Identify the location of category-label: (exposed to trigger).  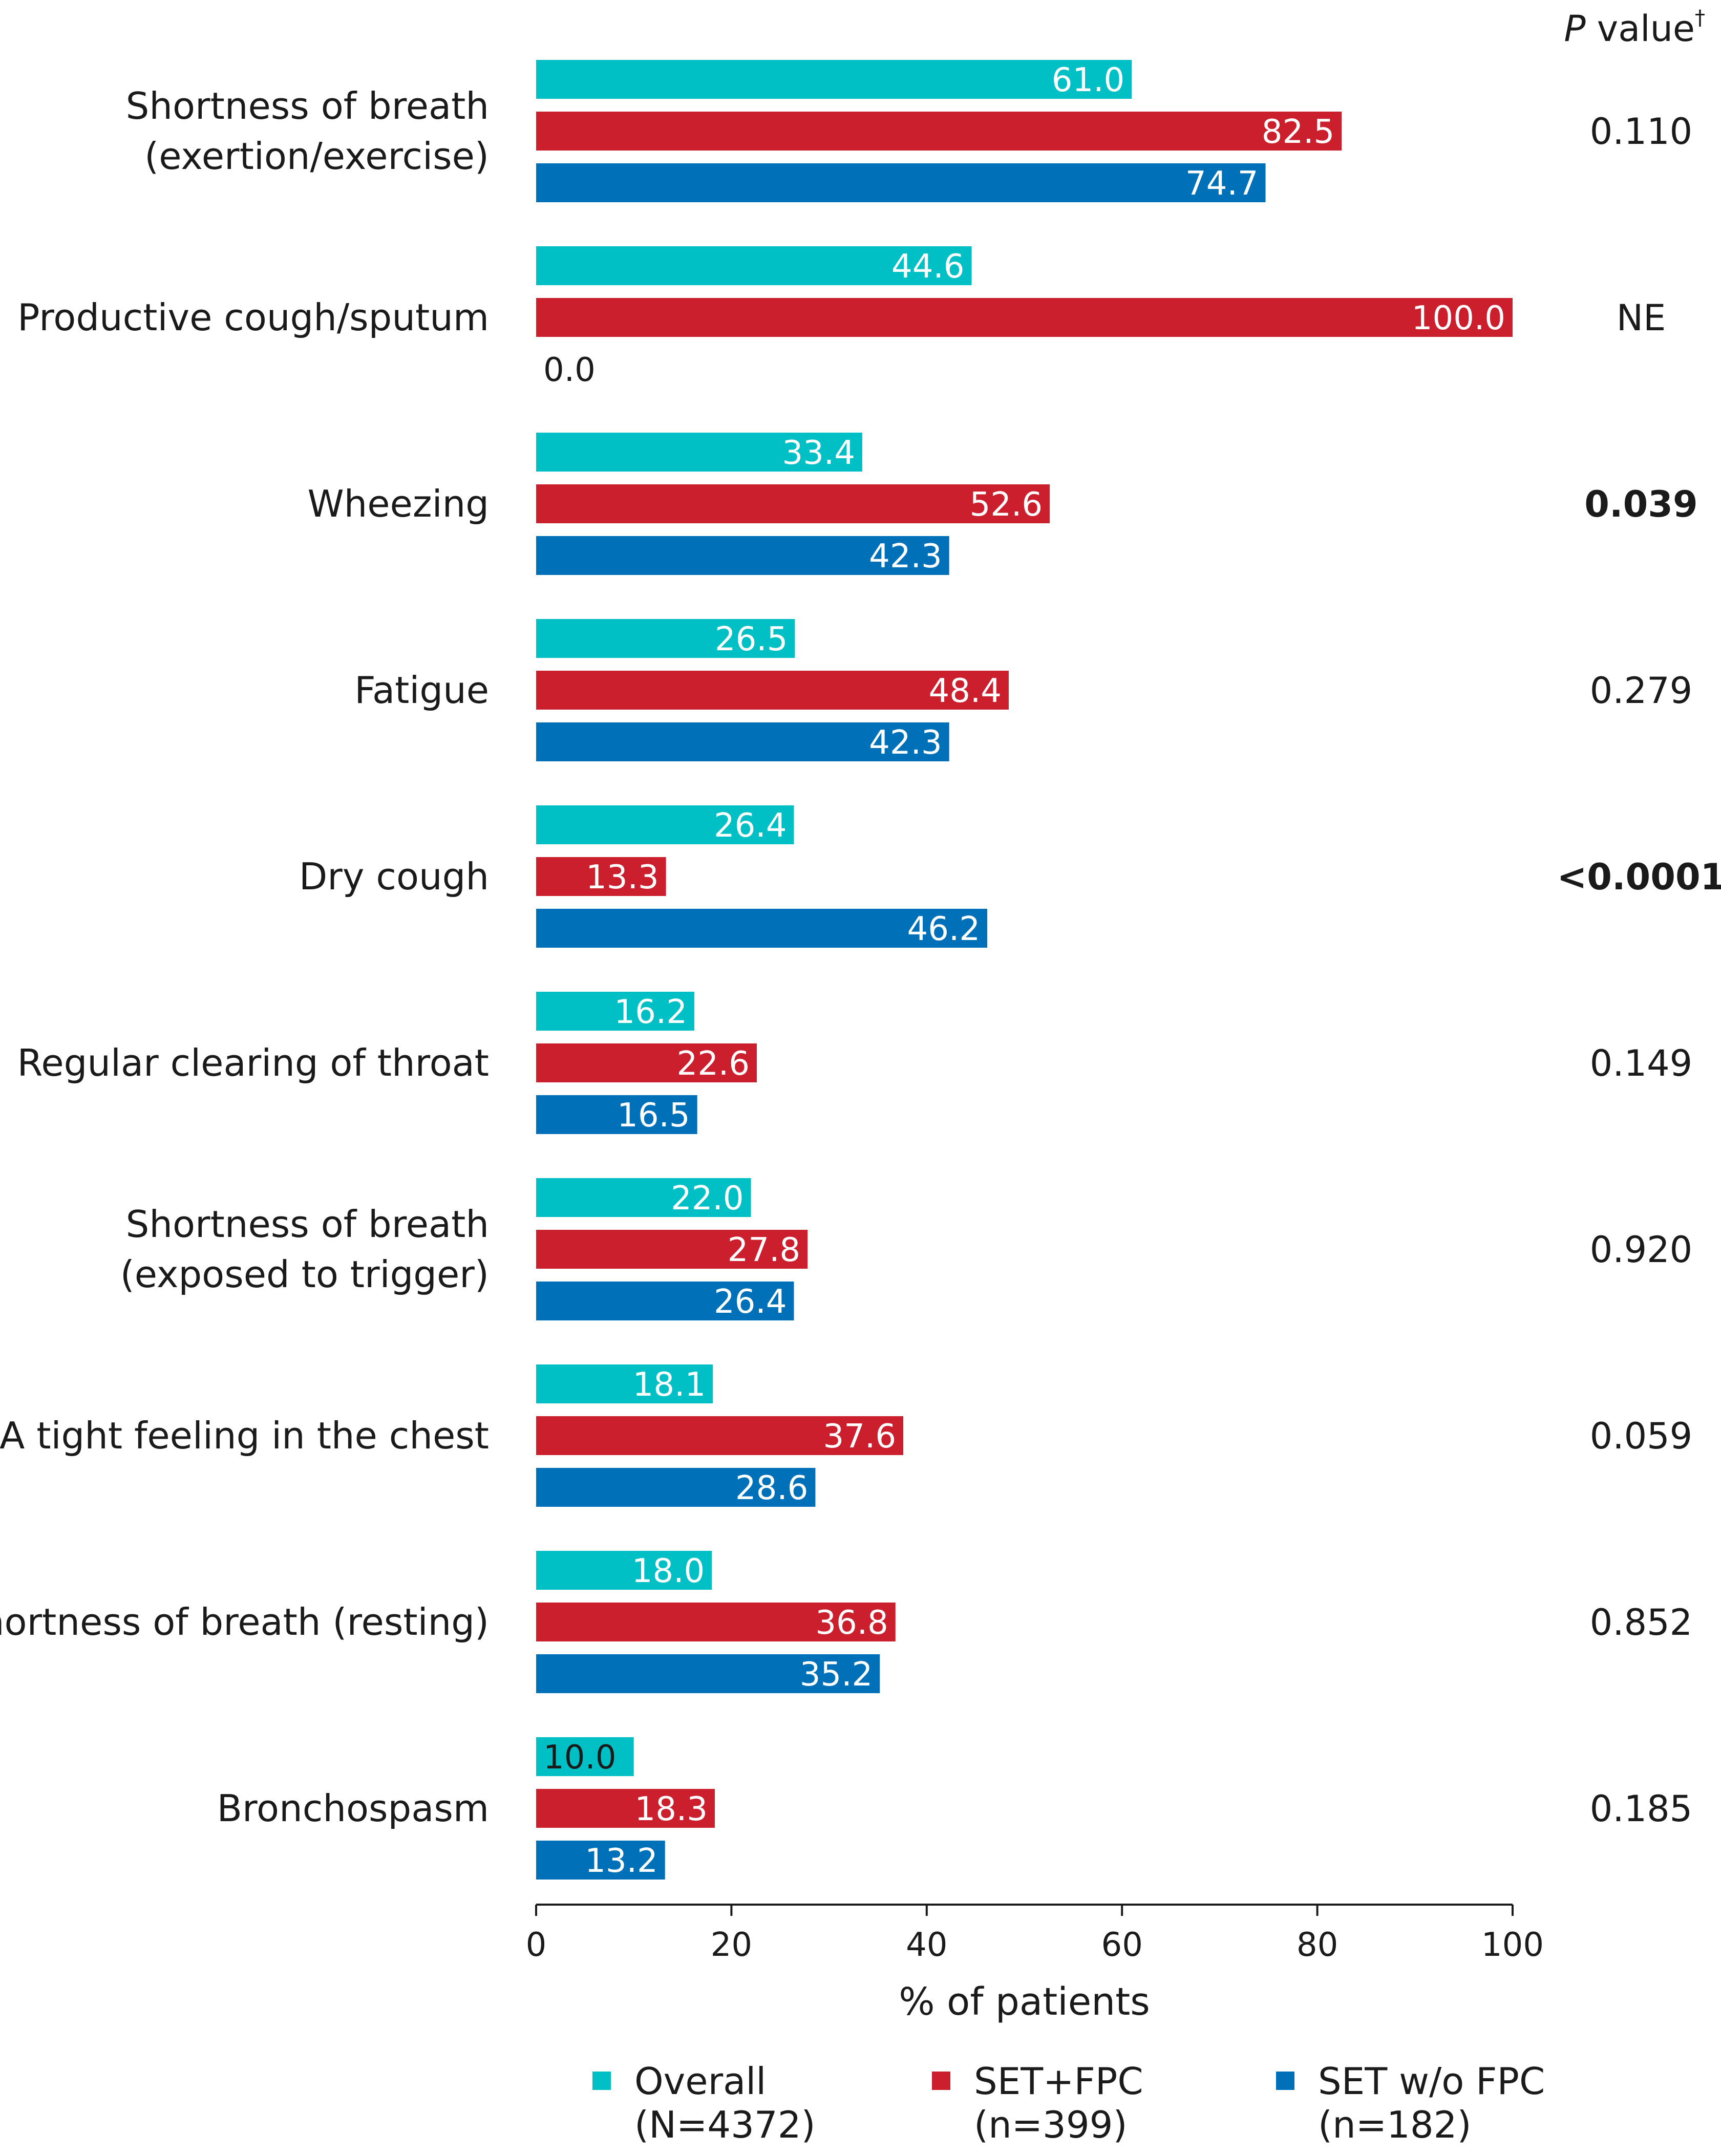
(304, 1274).